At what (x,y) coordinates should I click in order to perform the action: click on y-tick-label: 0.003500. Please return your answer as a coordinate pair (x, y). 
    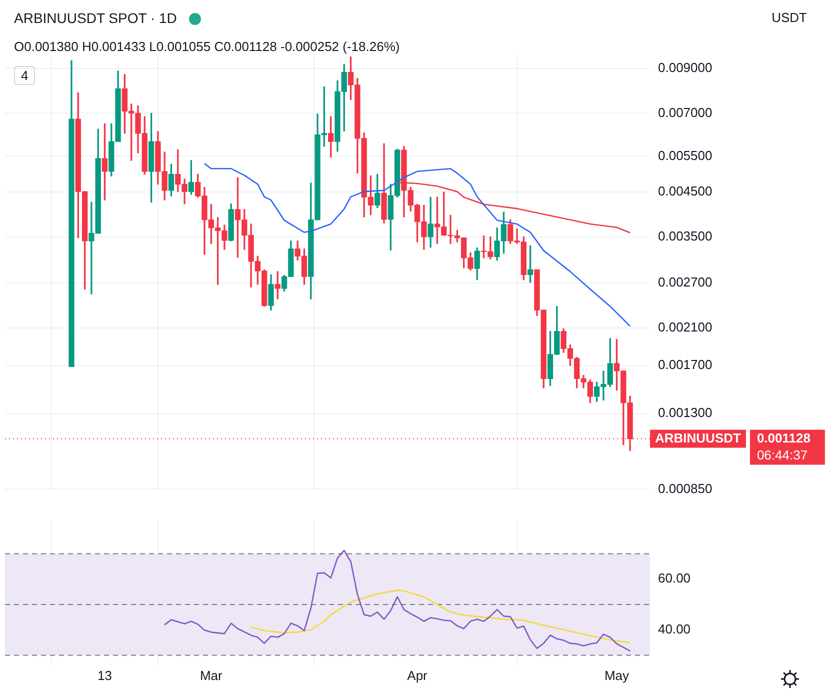
    Looking at the image, I should click on (685, 236).